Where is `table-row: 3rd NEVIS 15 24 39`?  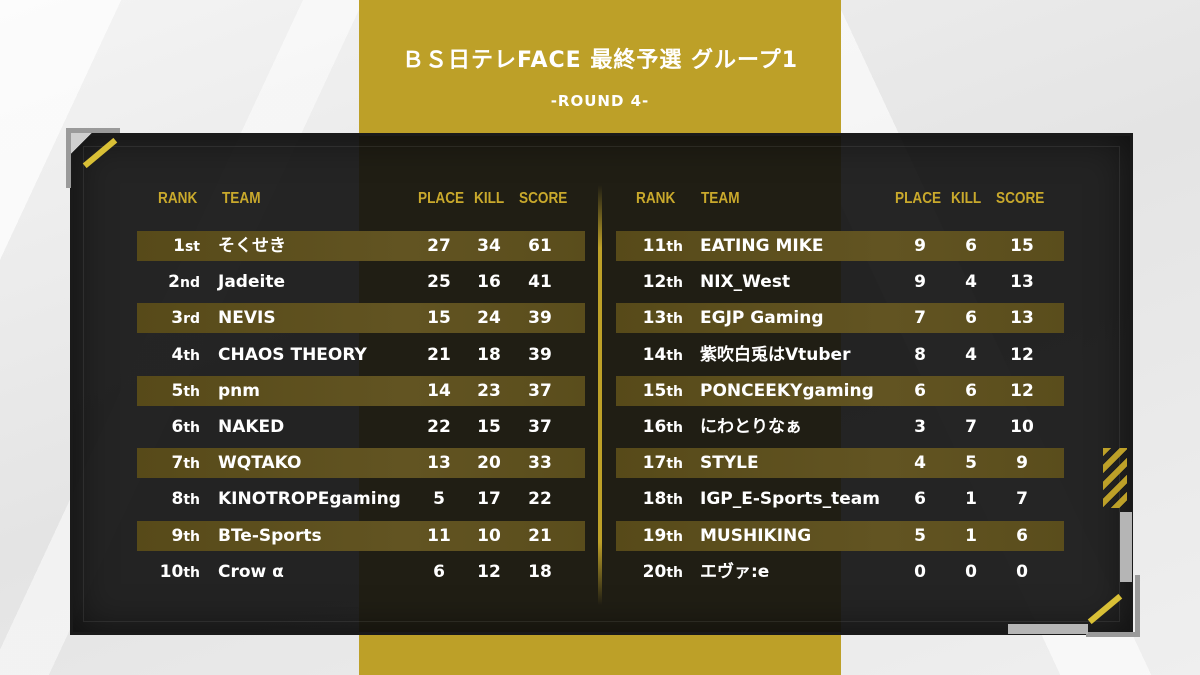 table-row: 3rd NEVIS 15 24 39 is located at coordinates (361, 318).